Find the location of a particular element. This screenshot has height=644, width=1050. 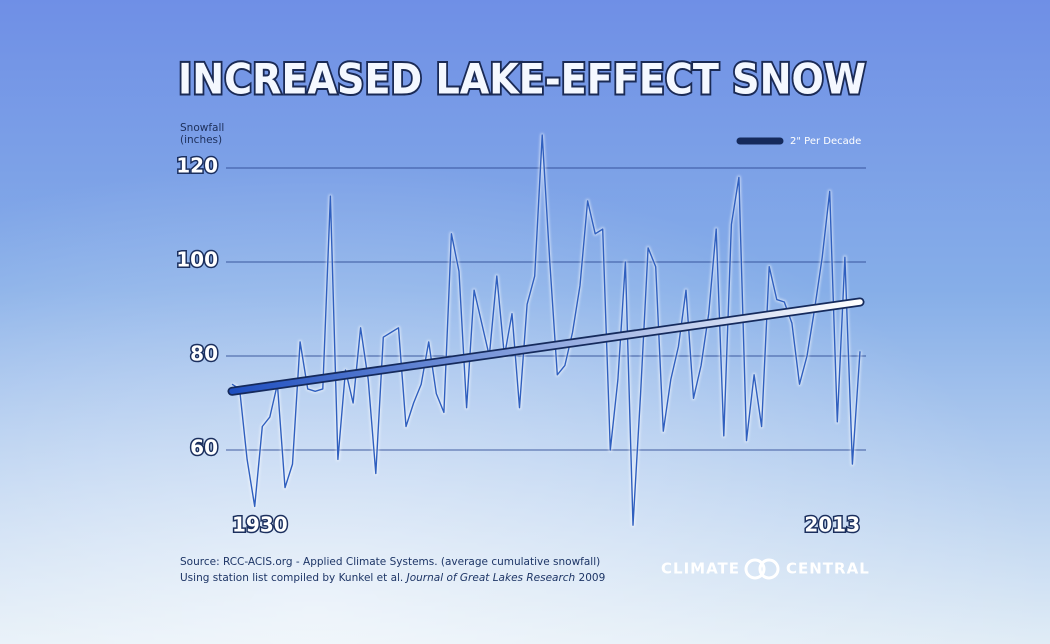

source-year: 2009 is located at coordinates (590, 578).